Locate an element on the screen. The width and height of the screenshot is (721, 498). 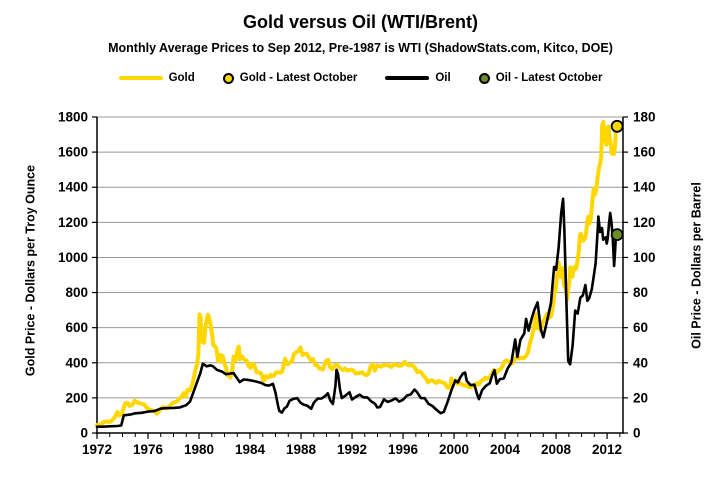
right-axis-tick-label: 100 is located at coordinates (644, 257).